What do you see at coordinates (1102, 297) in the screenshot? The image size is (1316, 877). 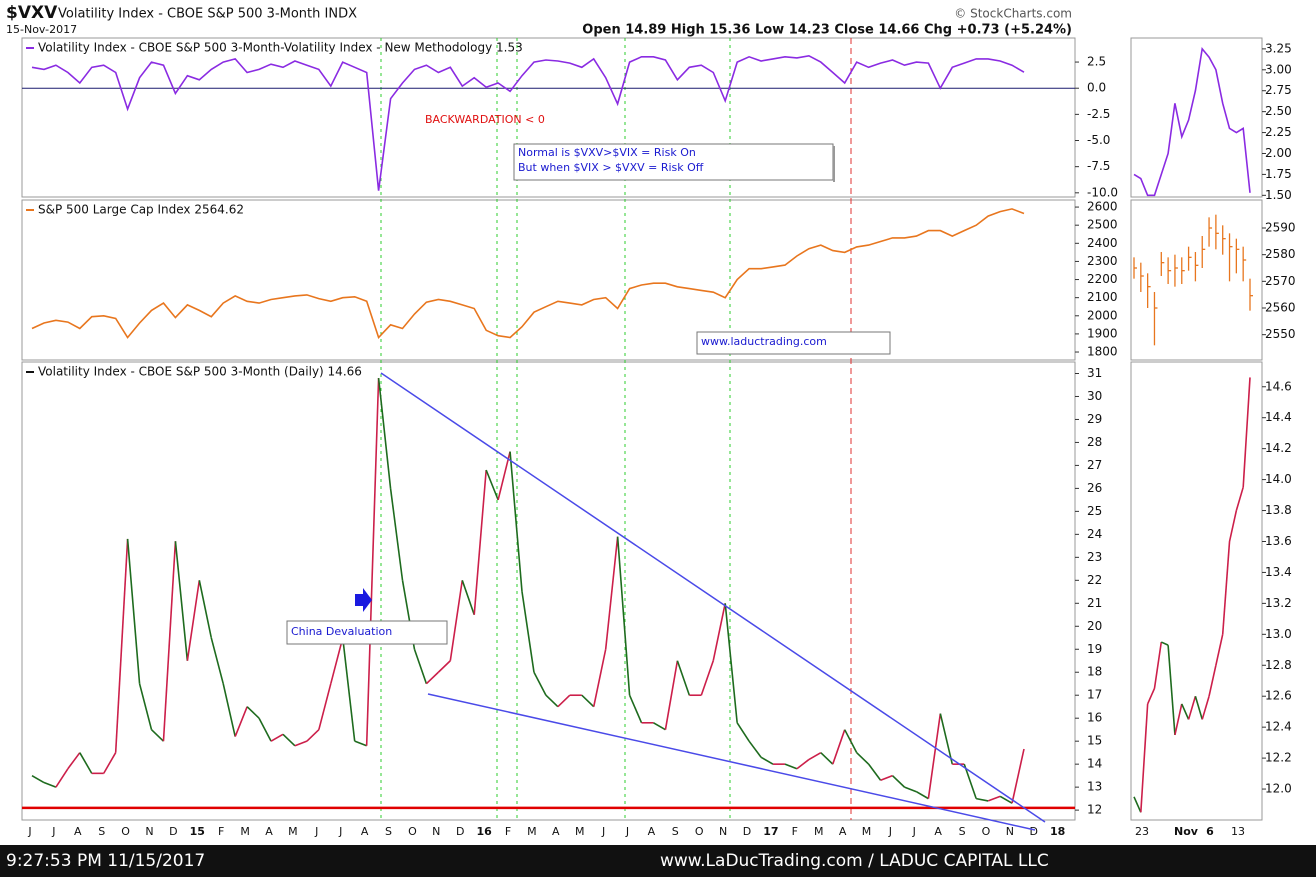 I see `y-tick-label: 2100` at bounding box center [1102, 297].